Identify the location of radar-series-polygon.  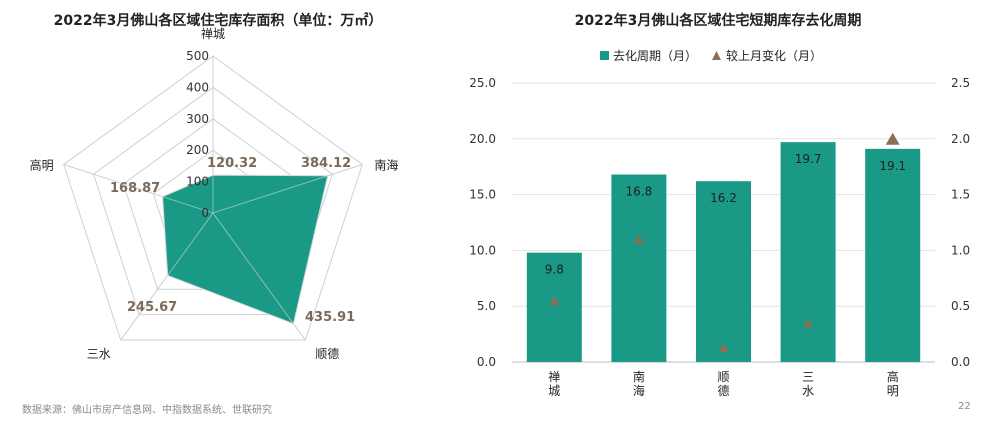
(245, 249).